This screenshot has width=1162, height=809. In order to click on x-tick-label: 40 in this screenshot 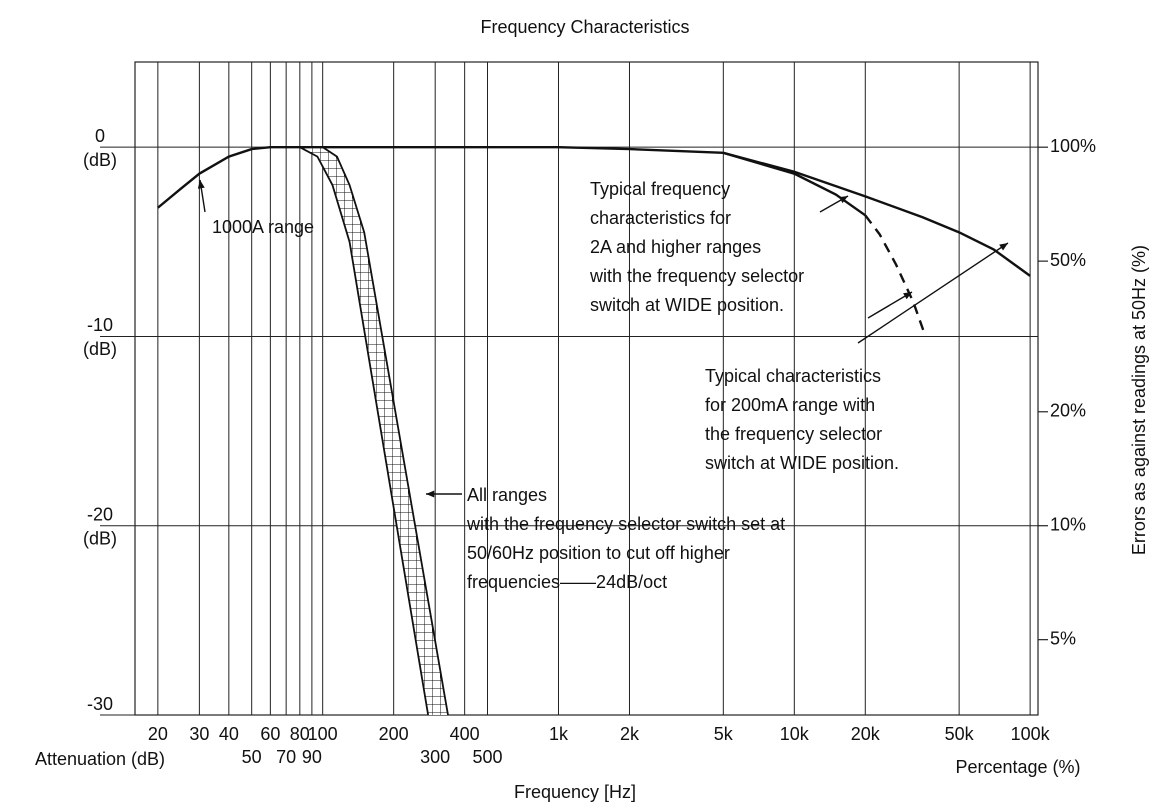, I will do `click(229, 734)`.